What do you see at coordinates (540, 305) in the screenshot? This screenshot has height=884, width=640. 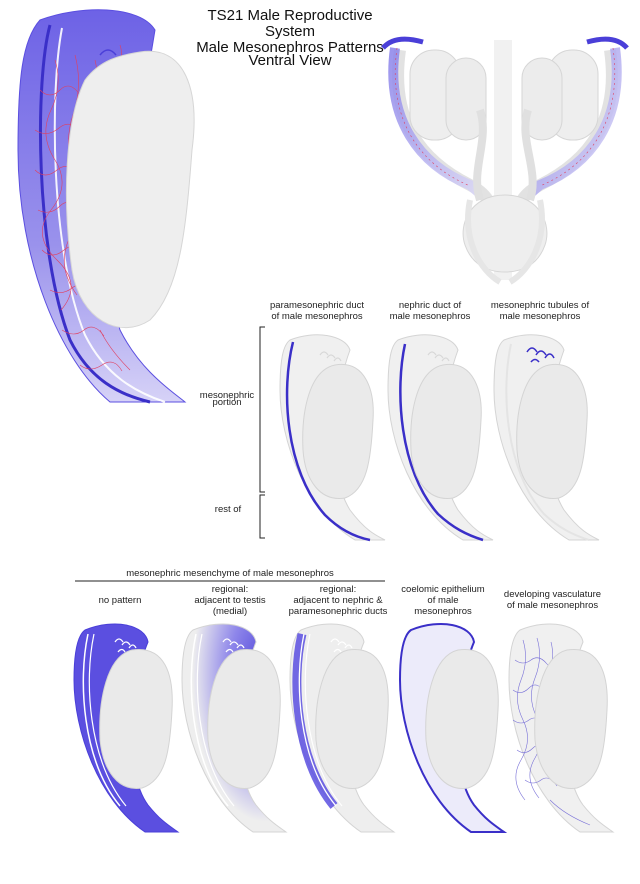 I see `label-tubules-line1: mesonephric tubules of` at bounding box center [540, 305].